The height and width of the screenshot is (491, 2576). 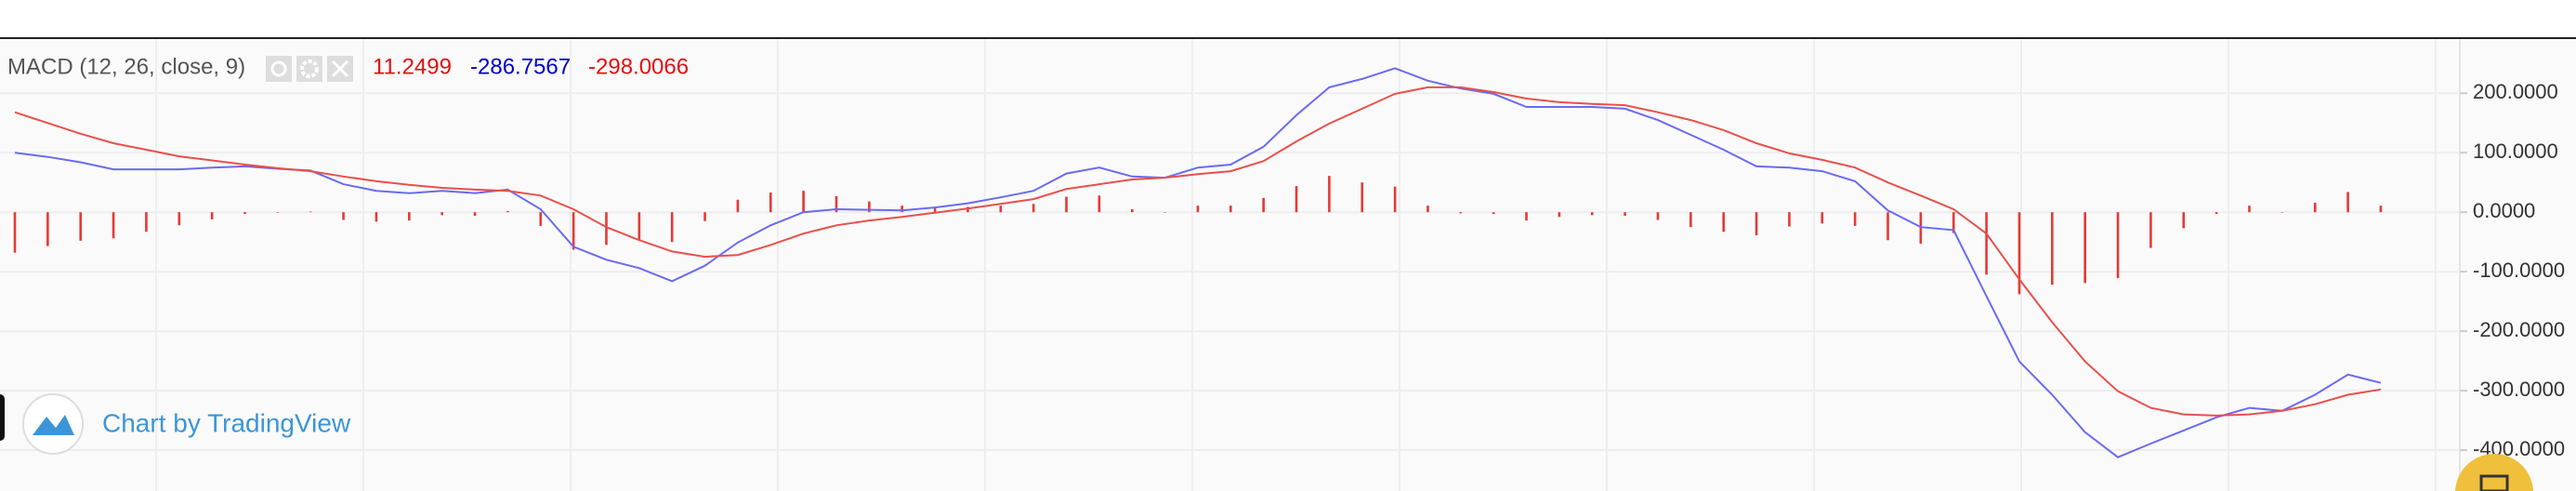 What do you see at coordinates (126, 66) in the screenshot?
I see `indicator-name: MACD (12, 26, close, 9)` at bounding box center [126, 66].